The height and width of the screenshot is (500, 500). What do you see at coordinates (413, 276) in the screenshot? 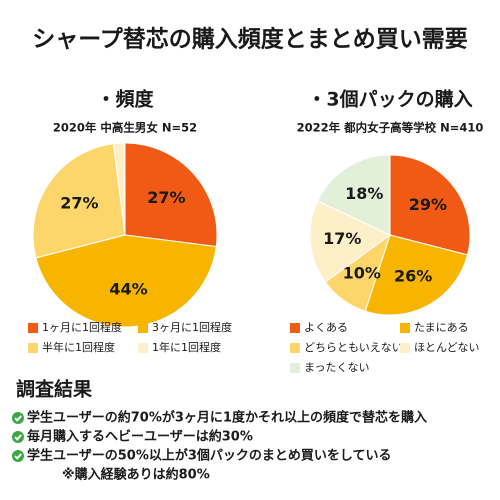
I see `data-label: 26%` at bounding box center [413, 276].